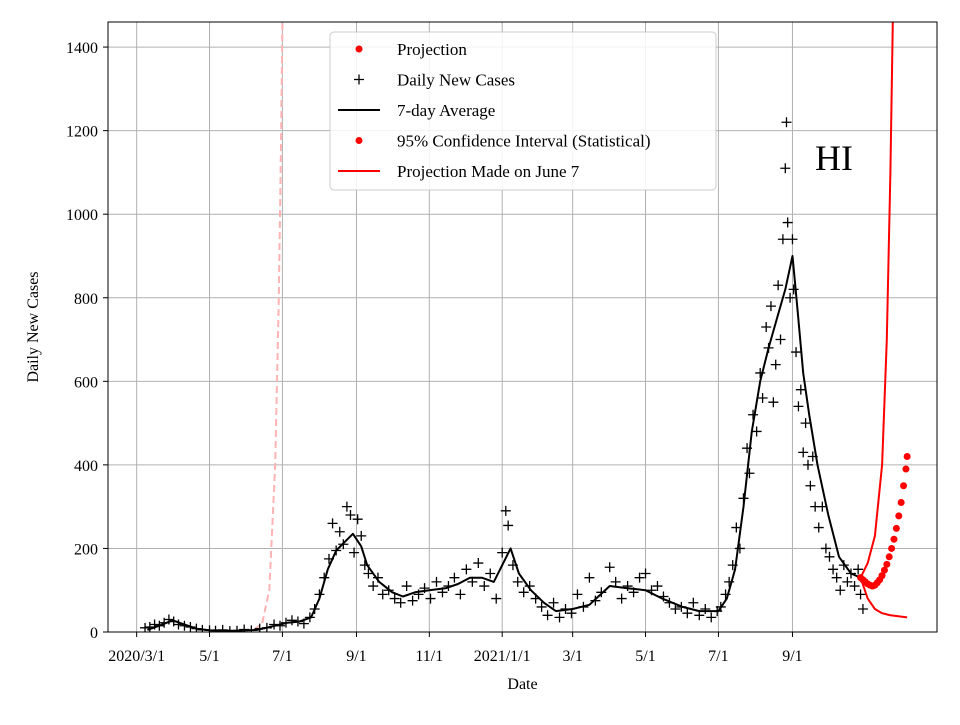 Image resolution: width=960 pixels, height=725 pixels. What do you see at coordinates (432, 49) in the screenshot?
I see `legend-label-projection: Projection` at bounding box center [432, 49].